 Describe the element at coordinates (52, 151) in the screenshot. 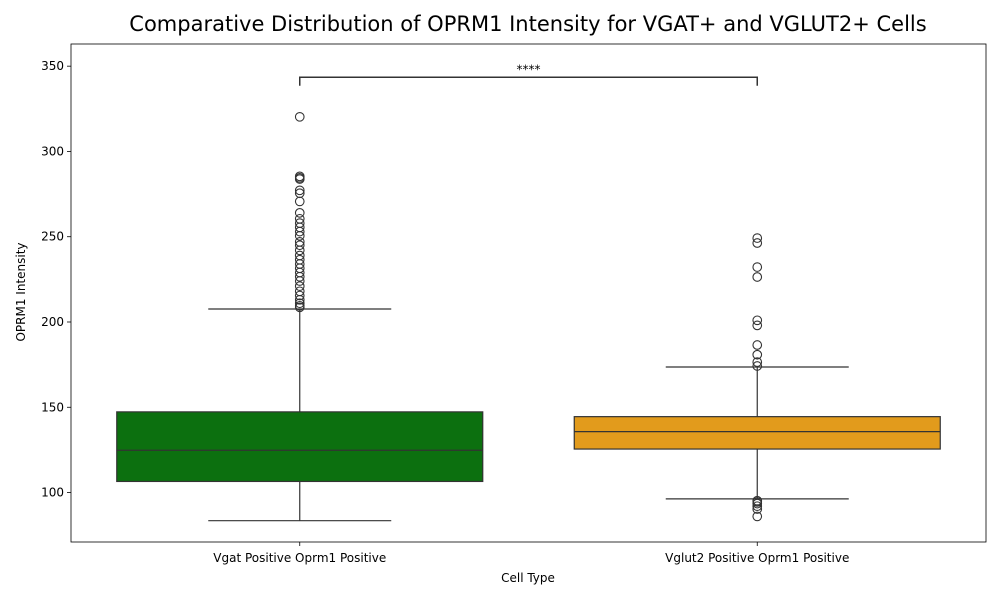

I see `y-tick-label: 300` at that location.